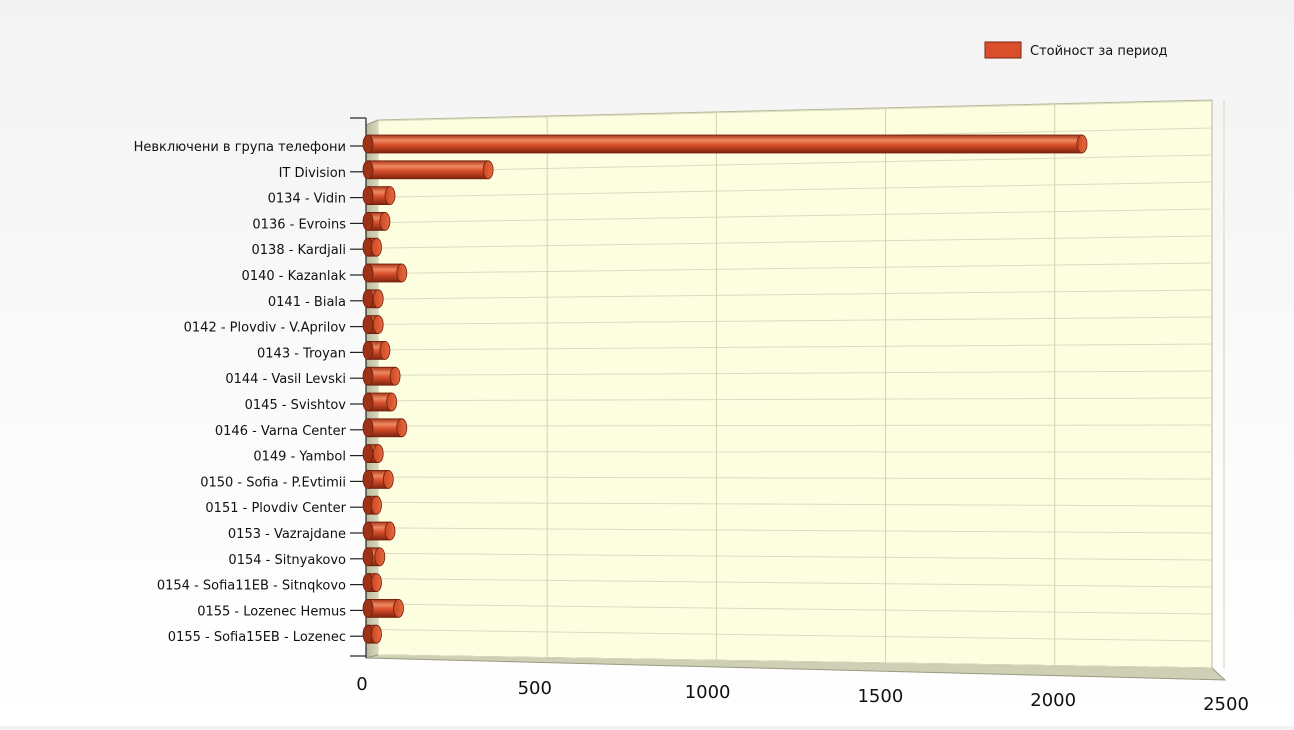  Describe the element at coordinates (307, 302) in the screenshot. I see `category-label: 0141 - Biala` at that location.